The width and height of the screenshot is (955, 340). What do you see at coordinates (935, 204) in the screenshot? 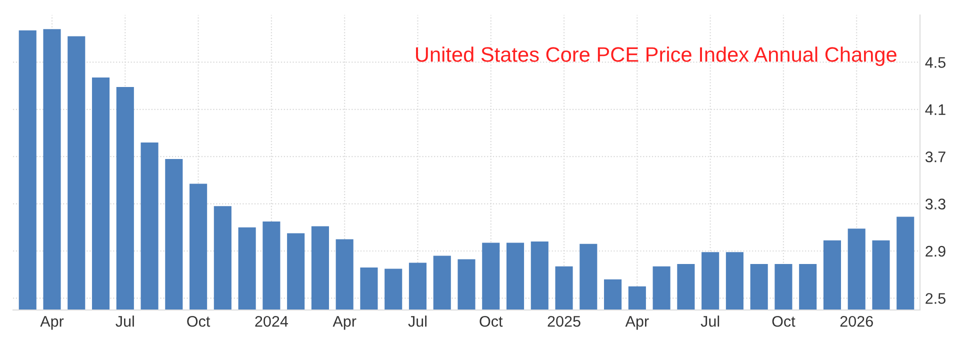
I see `y-tick-label: 3.3` at bounding box center [935, 204].